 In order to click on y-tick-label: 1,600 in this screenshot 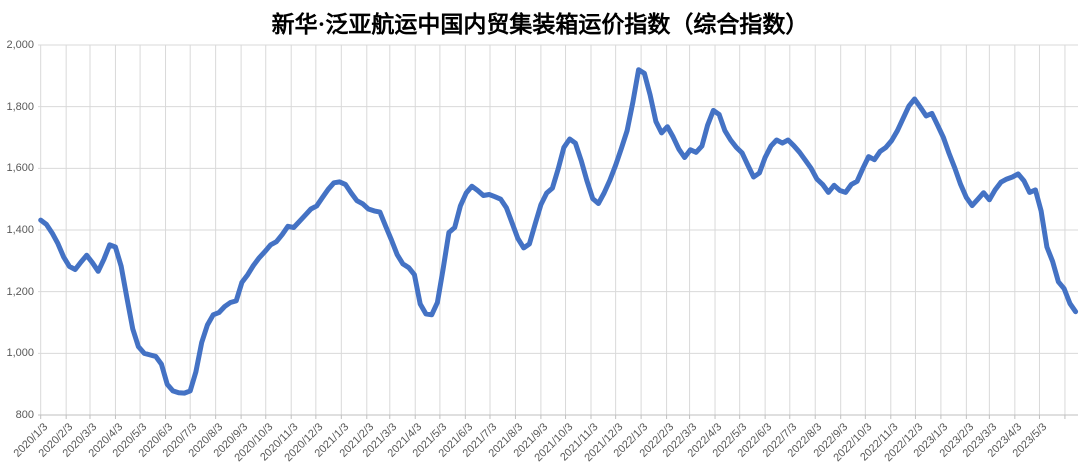, I will do `click(20, 168)`.